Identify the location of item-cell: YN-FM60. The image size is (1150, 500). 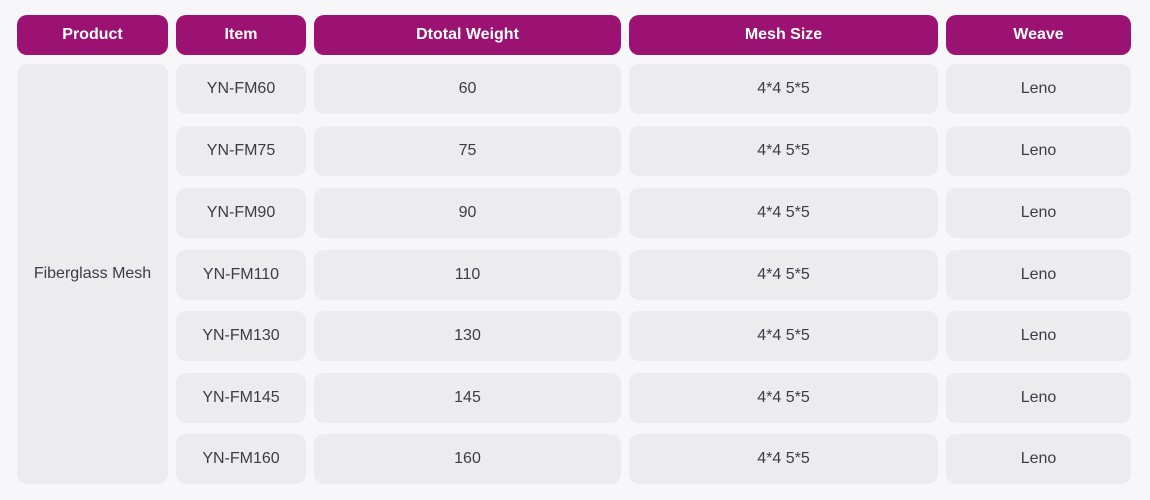
(241, 89).